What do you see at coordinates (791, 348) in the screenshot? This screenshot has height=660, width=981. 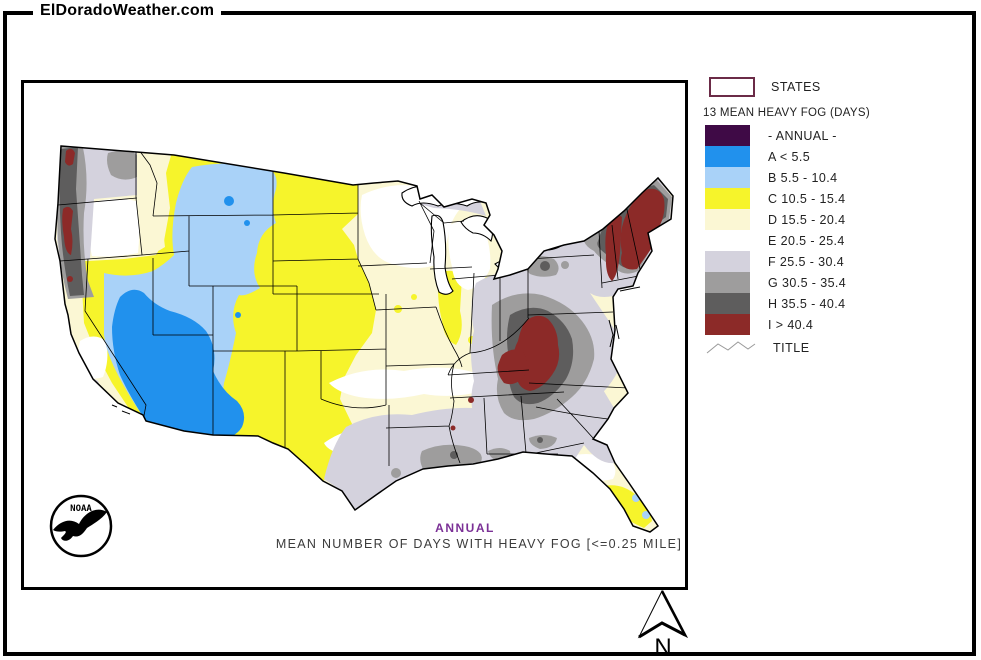 I see `legend-title-label: TITLE` at bounding box center [791, 348].